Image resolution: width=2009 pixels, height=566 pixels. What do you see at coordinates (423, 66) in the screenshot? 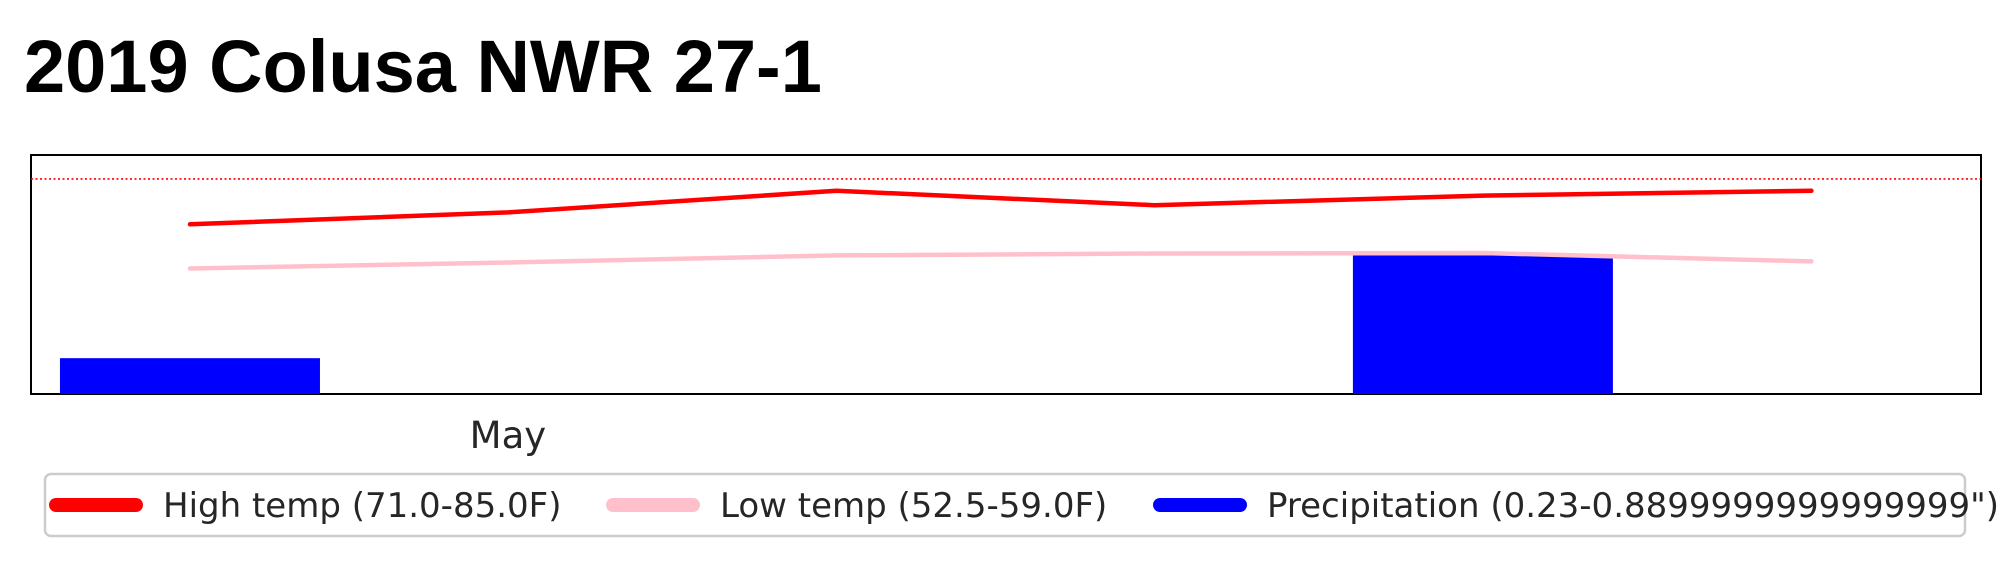
I see `chart-title: 2019 Colusa NWR 27-1` at bounding box center [423, 66].